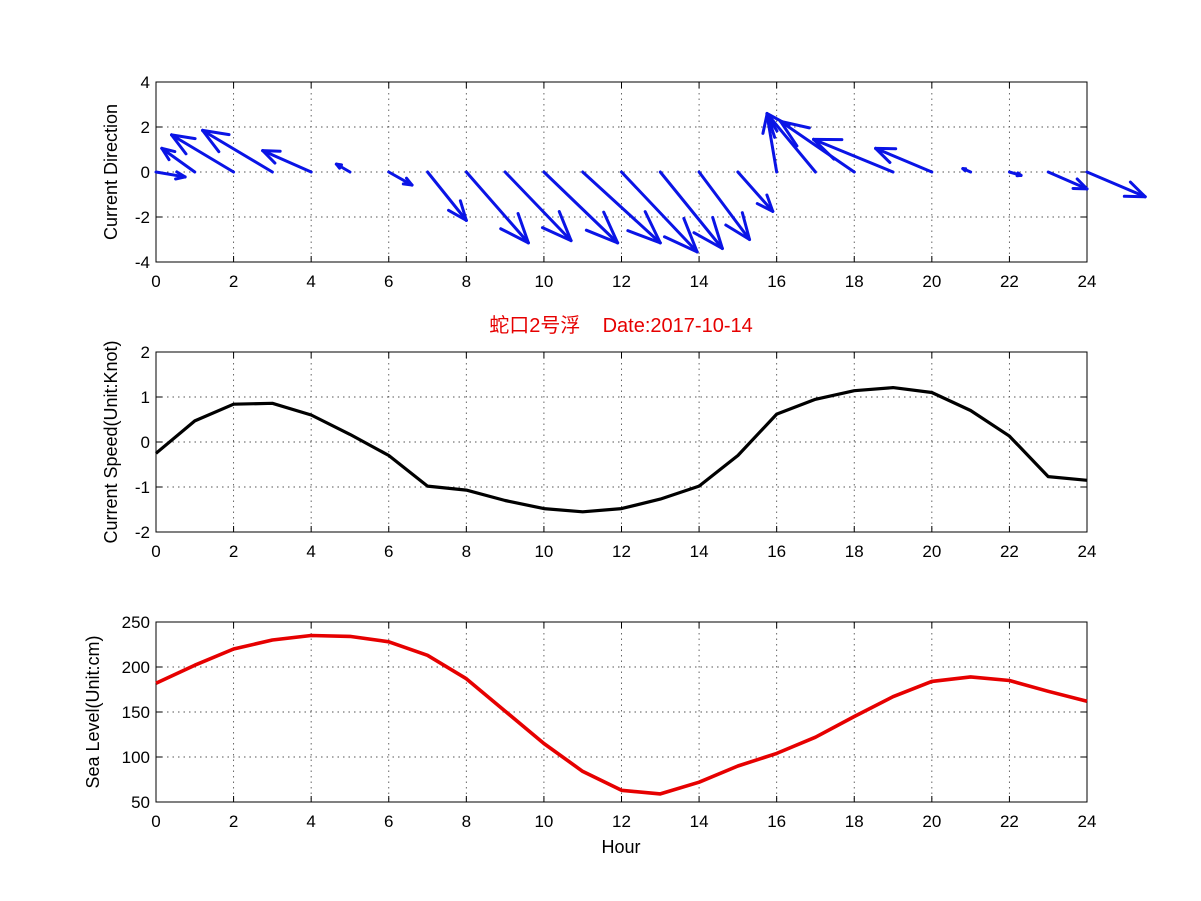  What do you see at coordinates (931, 821) in the screenshot?
I see `x-tick-label: 20` at bounding box center [931, 821].